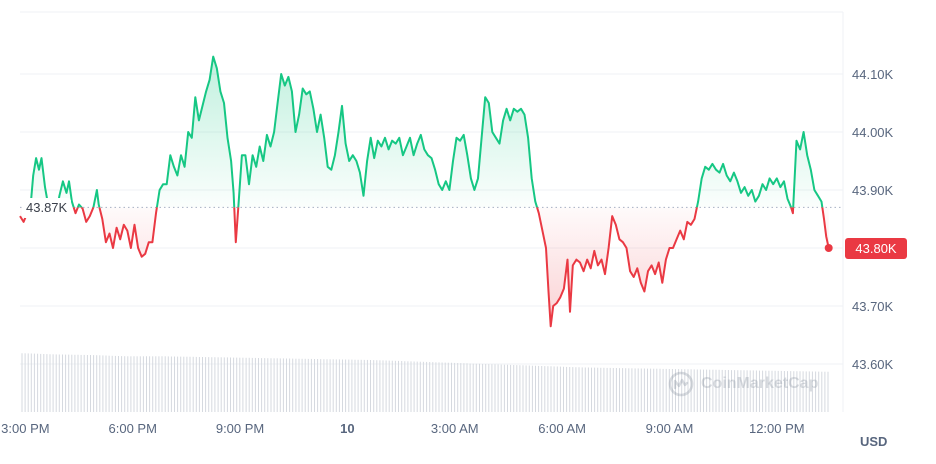  I want to click on x-tick-label: 10, so click(347, 428).